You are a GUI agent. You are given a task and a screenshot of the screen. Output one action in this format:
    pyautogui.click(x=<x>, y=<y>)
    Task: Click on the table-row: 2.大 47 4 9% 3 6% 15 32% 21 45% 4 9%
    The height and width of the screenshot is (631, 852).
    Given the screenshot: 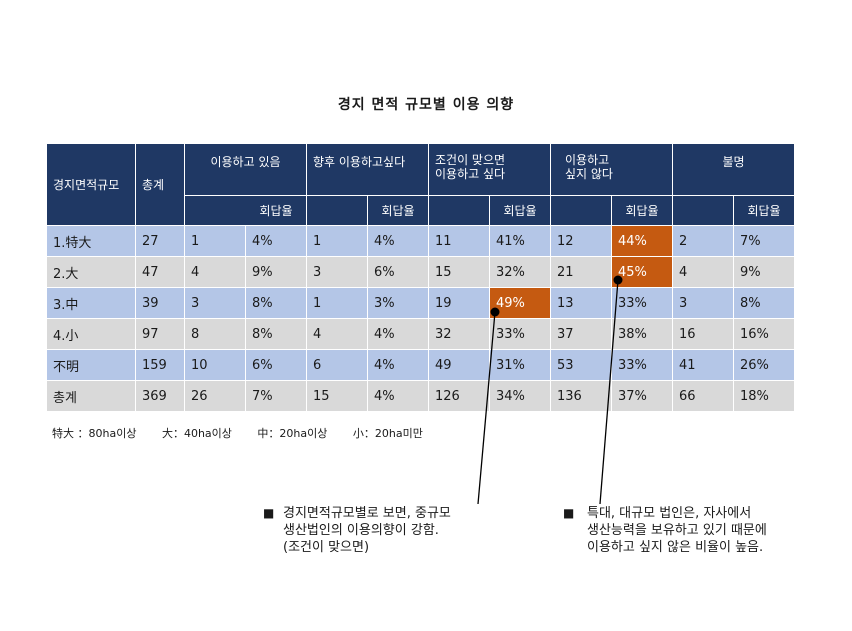 What is the action you would take?
    pyautogui.click(x=420, y=272)
    